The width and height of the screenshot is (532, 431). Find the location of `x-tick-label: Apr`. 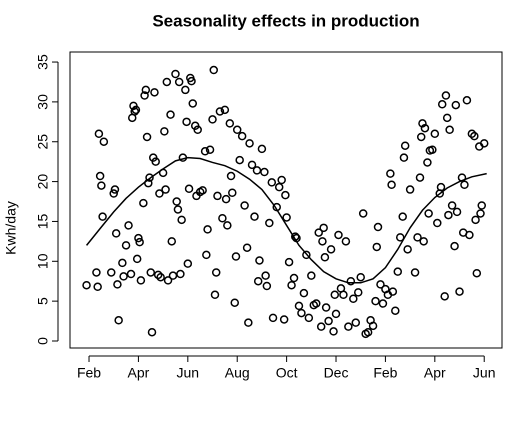

x-tick-label: Apr is located at coordinates (139, 373).